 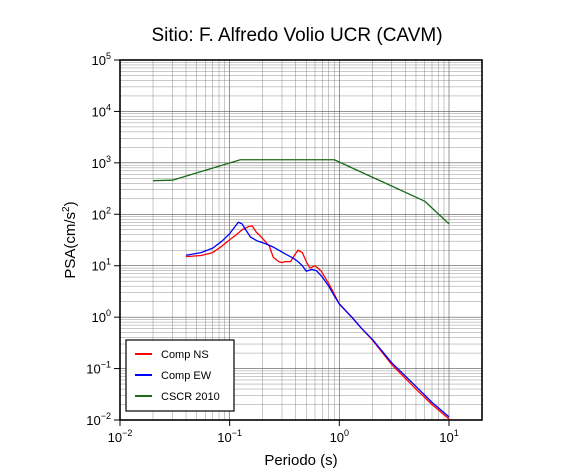 What do you see at coordinates (101, 316) in the screenshot?
I see `y-tick-label: 10⁰` at bounding box center [101, 316].